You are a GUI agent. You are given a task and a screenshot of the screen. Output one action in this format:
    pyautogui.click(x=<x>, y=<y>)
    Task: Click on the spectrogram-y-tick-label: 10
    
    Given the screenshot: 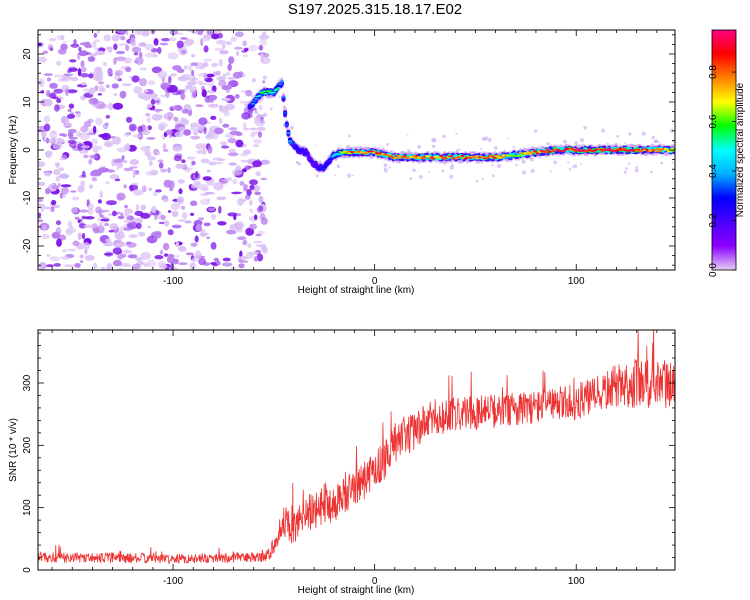 What is the action you would take?
    pyautogui.click(x=27, y=102)
    